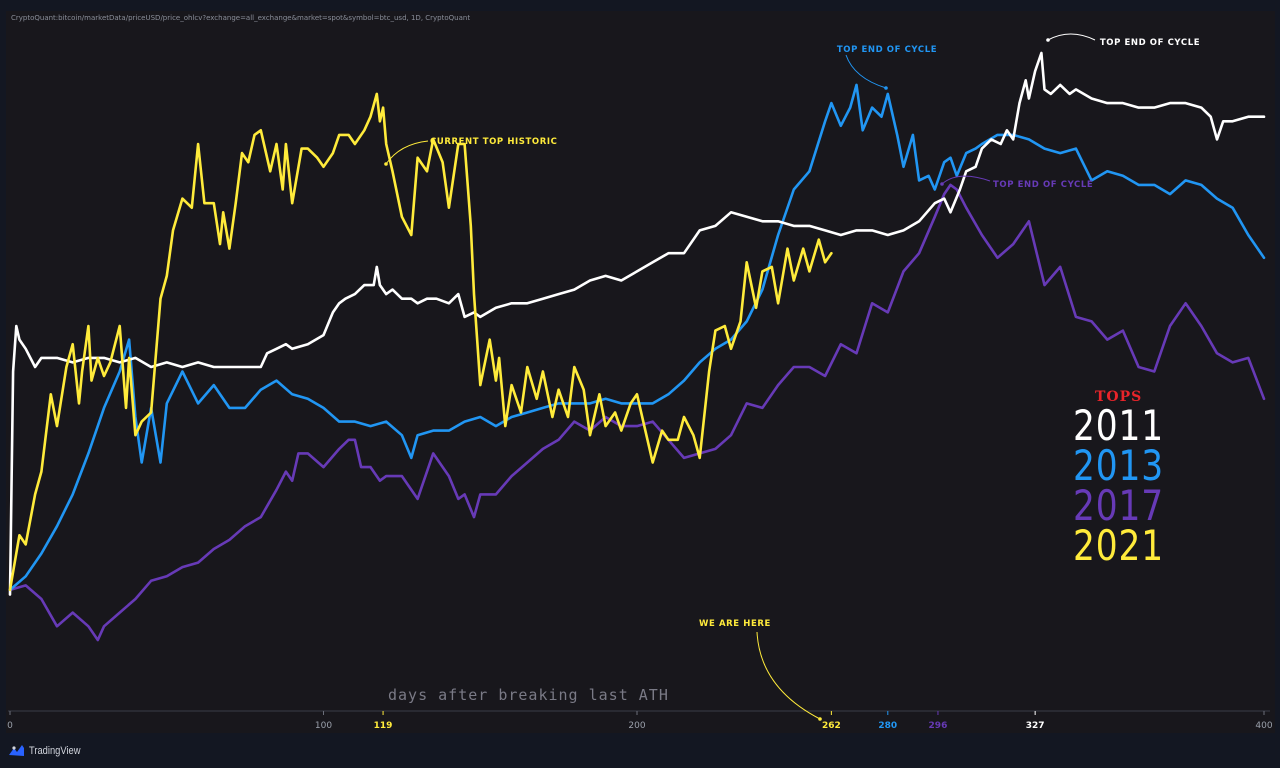  What do you see at coordinates (494, 142) in the screenshot?
I see `annotation-label: CURRENT TOP HISTORIC` at bounding box center [494, 142].